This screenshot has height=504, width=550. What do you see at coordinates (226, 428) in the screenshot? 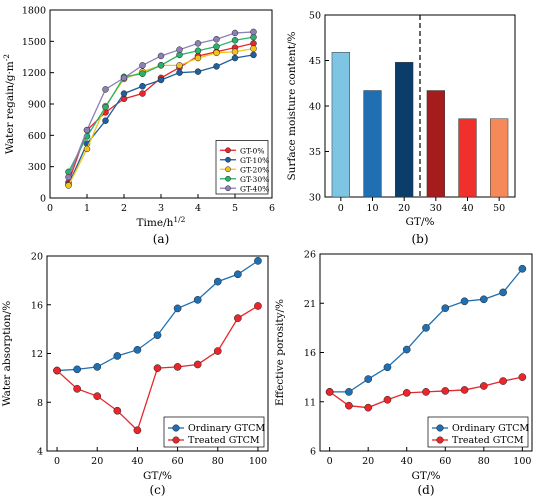
I see `panel-c-legend-label: Ordinary GTCM` at bounding box center [226, 428].